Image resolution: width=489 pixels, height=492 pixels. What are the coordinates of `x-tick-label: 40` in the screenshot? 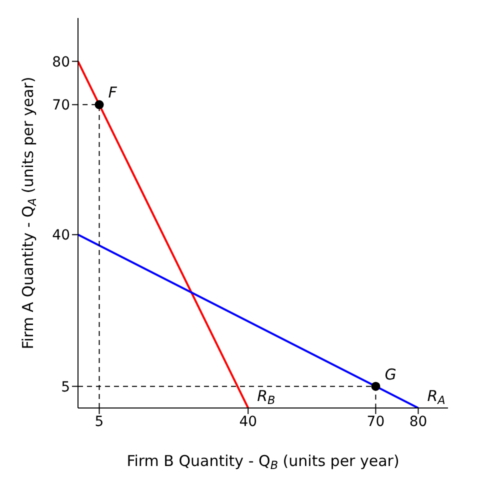 It's located at (248, 422).